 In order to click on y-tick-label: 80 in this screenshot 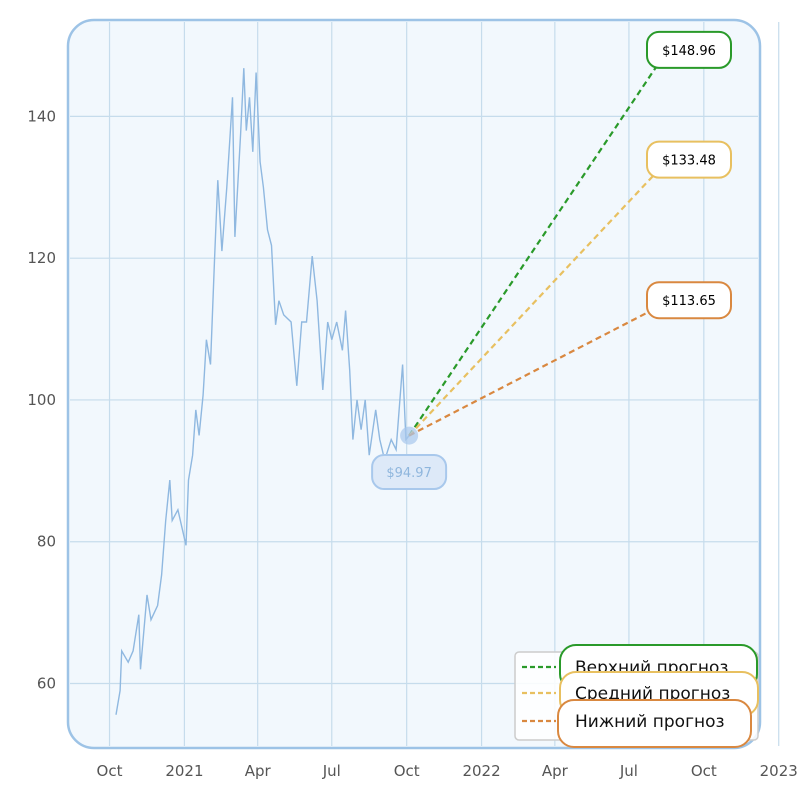, I will do `click(46, 542)`.